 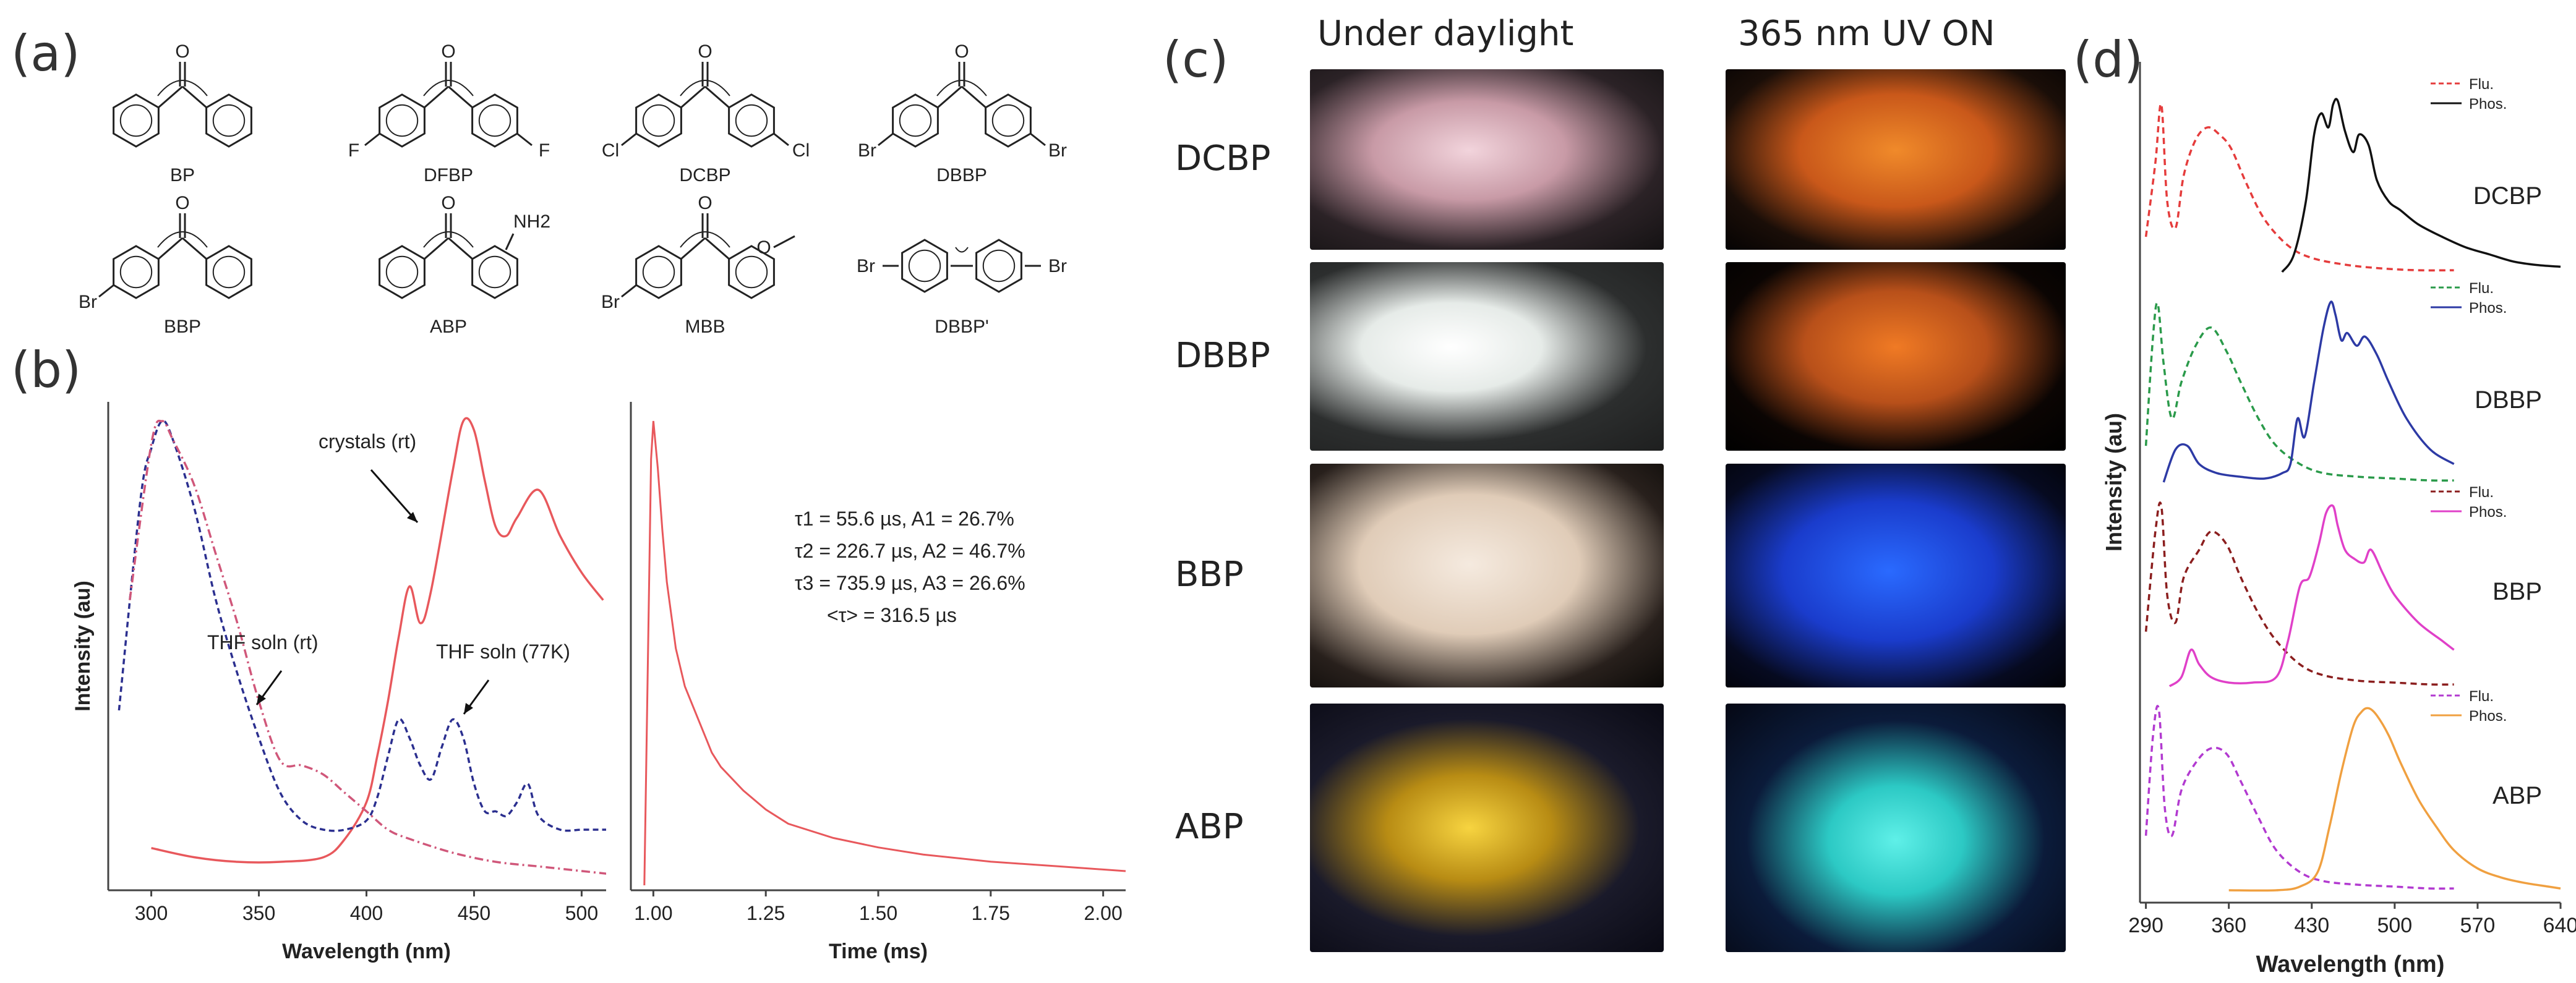 I want to click on x-tick-label: 350, so click(x=258, y=913).